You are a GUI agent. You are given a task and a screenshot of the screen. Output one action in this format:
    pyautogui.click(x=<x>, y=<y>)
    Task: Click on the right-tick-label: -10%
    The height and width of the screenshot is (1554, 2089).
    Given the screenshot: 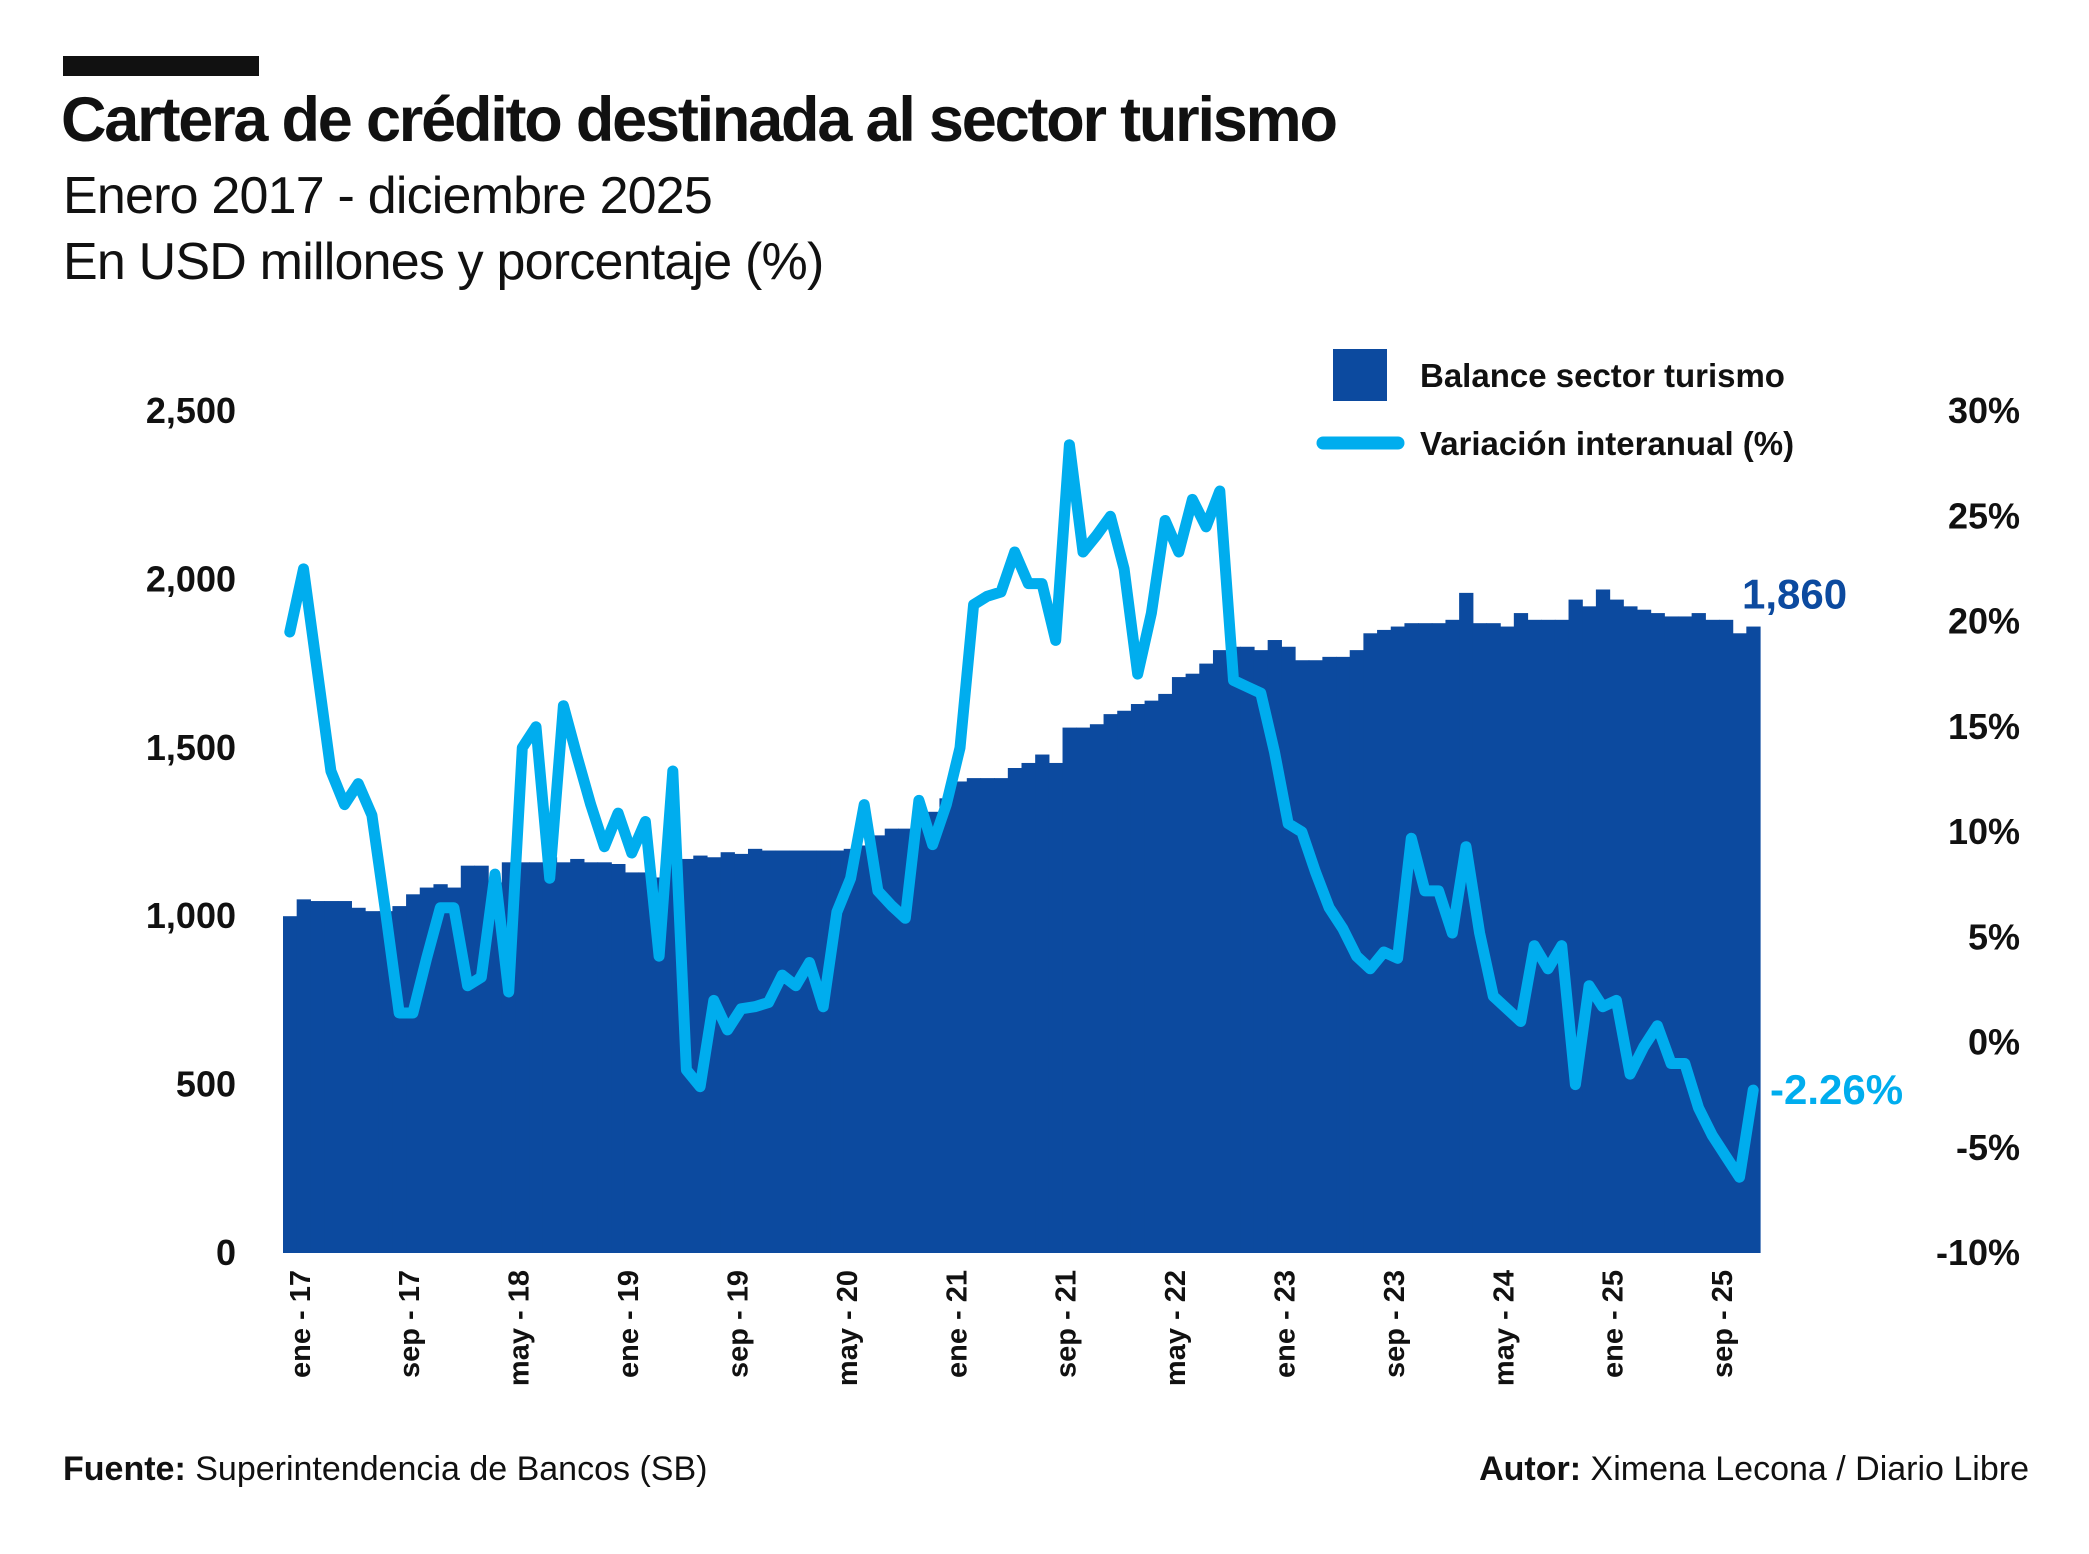 What is the action you would take?
    pyautogui.click(x=1978, y=1252)
    